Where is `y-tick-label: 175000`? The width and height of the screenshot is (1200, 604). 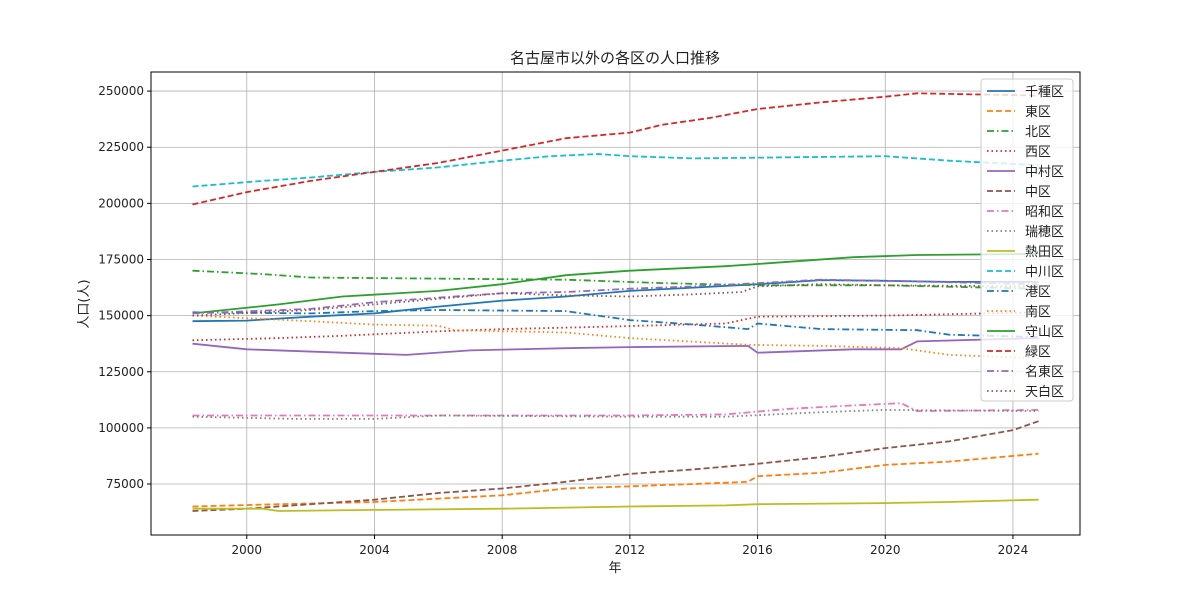 y-tick-label: 175000 is located at coordinates (121, 259).